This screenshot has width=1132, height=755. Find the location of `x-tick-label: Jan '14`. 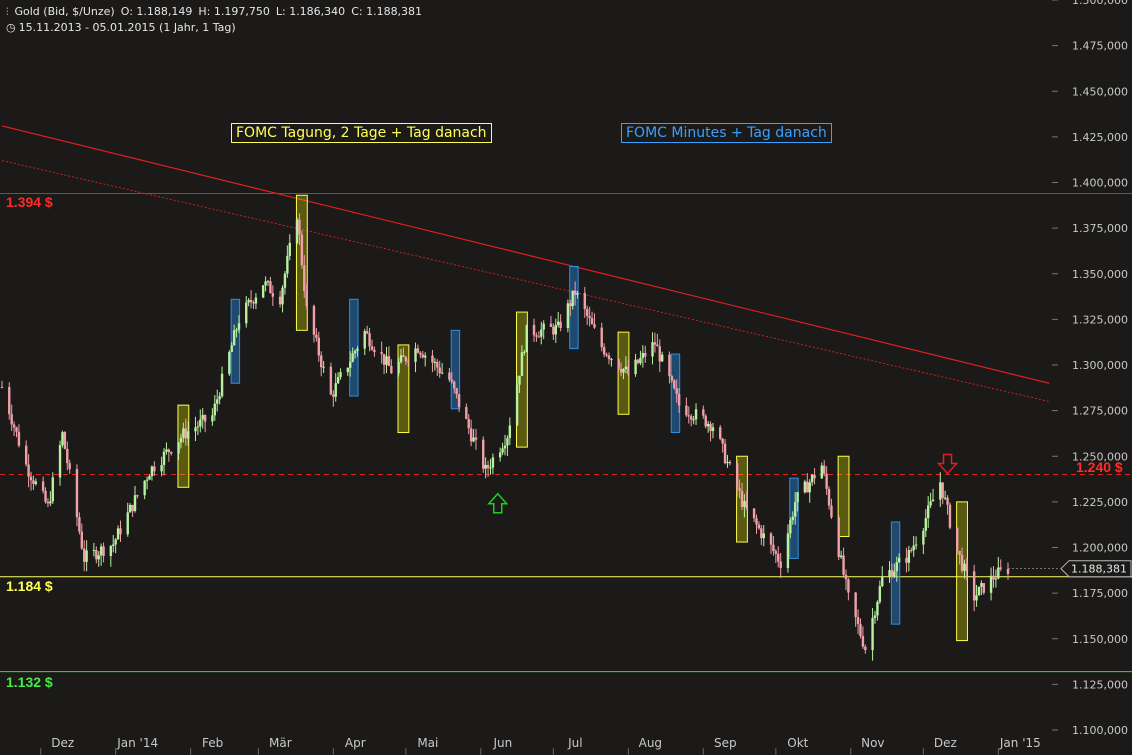

x-tick-label: Jan '14 is located at coordinates (137, 743).